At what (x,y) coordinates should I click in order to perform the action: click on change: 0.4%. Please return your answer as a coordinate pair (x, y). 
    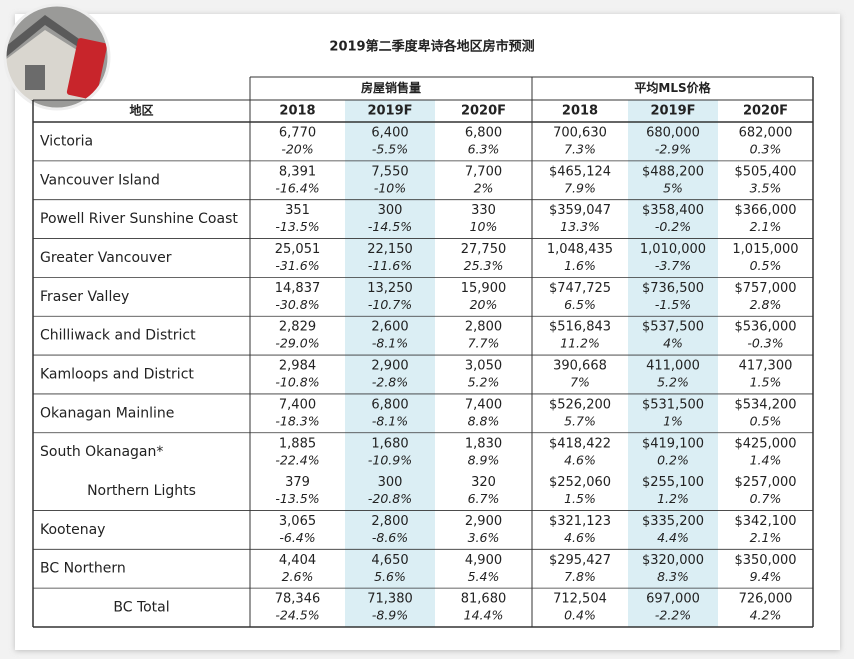
    Looking at the image, I should click on (580, 615).